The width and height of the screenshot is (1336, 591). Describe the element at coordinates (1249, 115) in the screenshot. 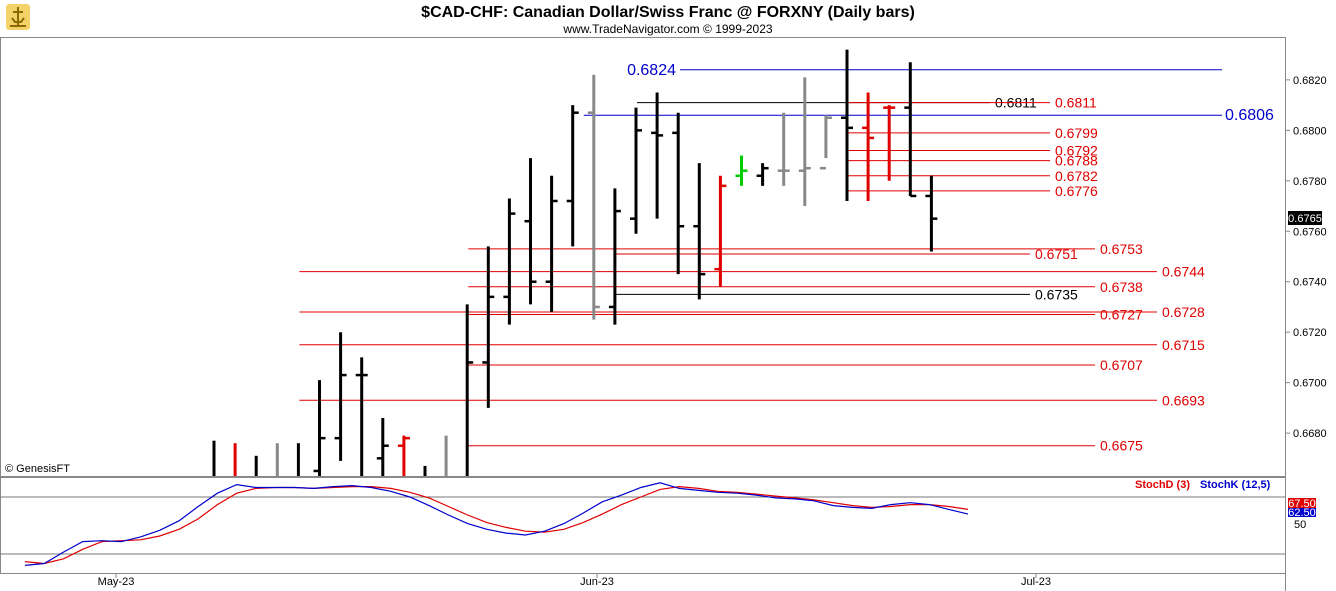

I see `level-label: 0.6806` at that location.